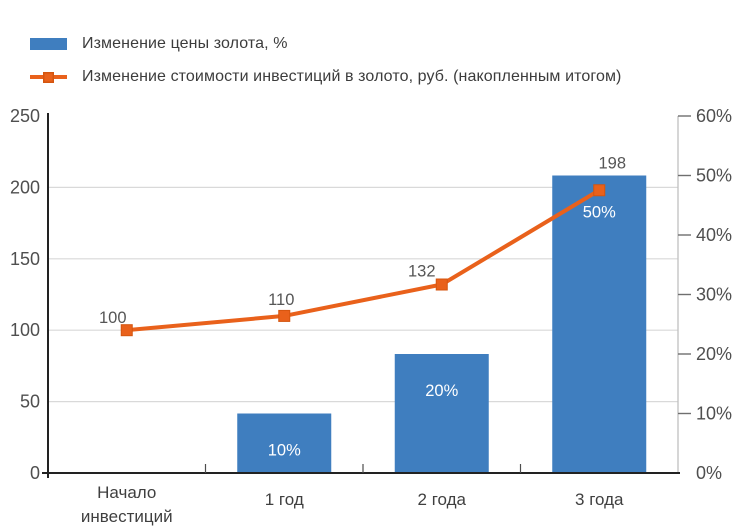 The width and height of the screenshot is (745, 532). What do you see at coordinates (714, 176) in the screenshot?
I see `tick-label: 50%` at bounding box center [714, 176].